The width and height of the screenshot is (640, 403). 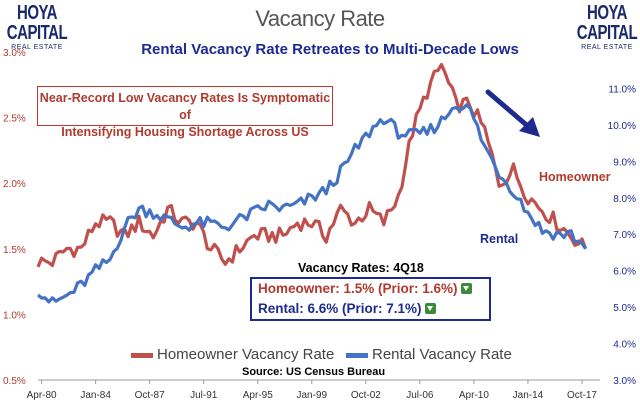 What do you see at coordinates (150, 395) in the screenshot?
I see `x-tick-label: Oct-87` at bounding box center [150, 395].